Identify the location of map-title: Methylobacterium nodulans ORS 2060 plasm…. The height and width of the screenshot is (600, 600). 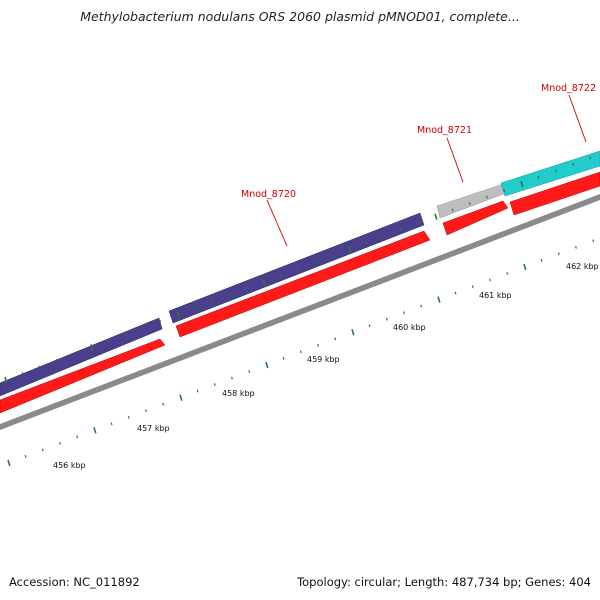
(300, 16).